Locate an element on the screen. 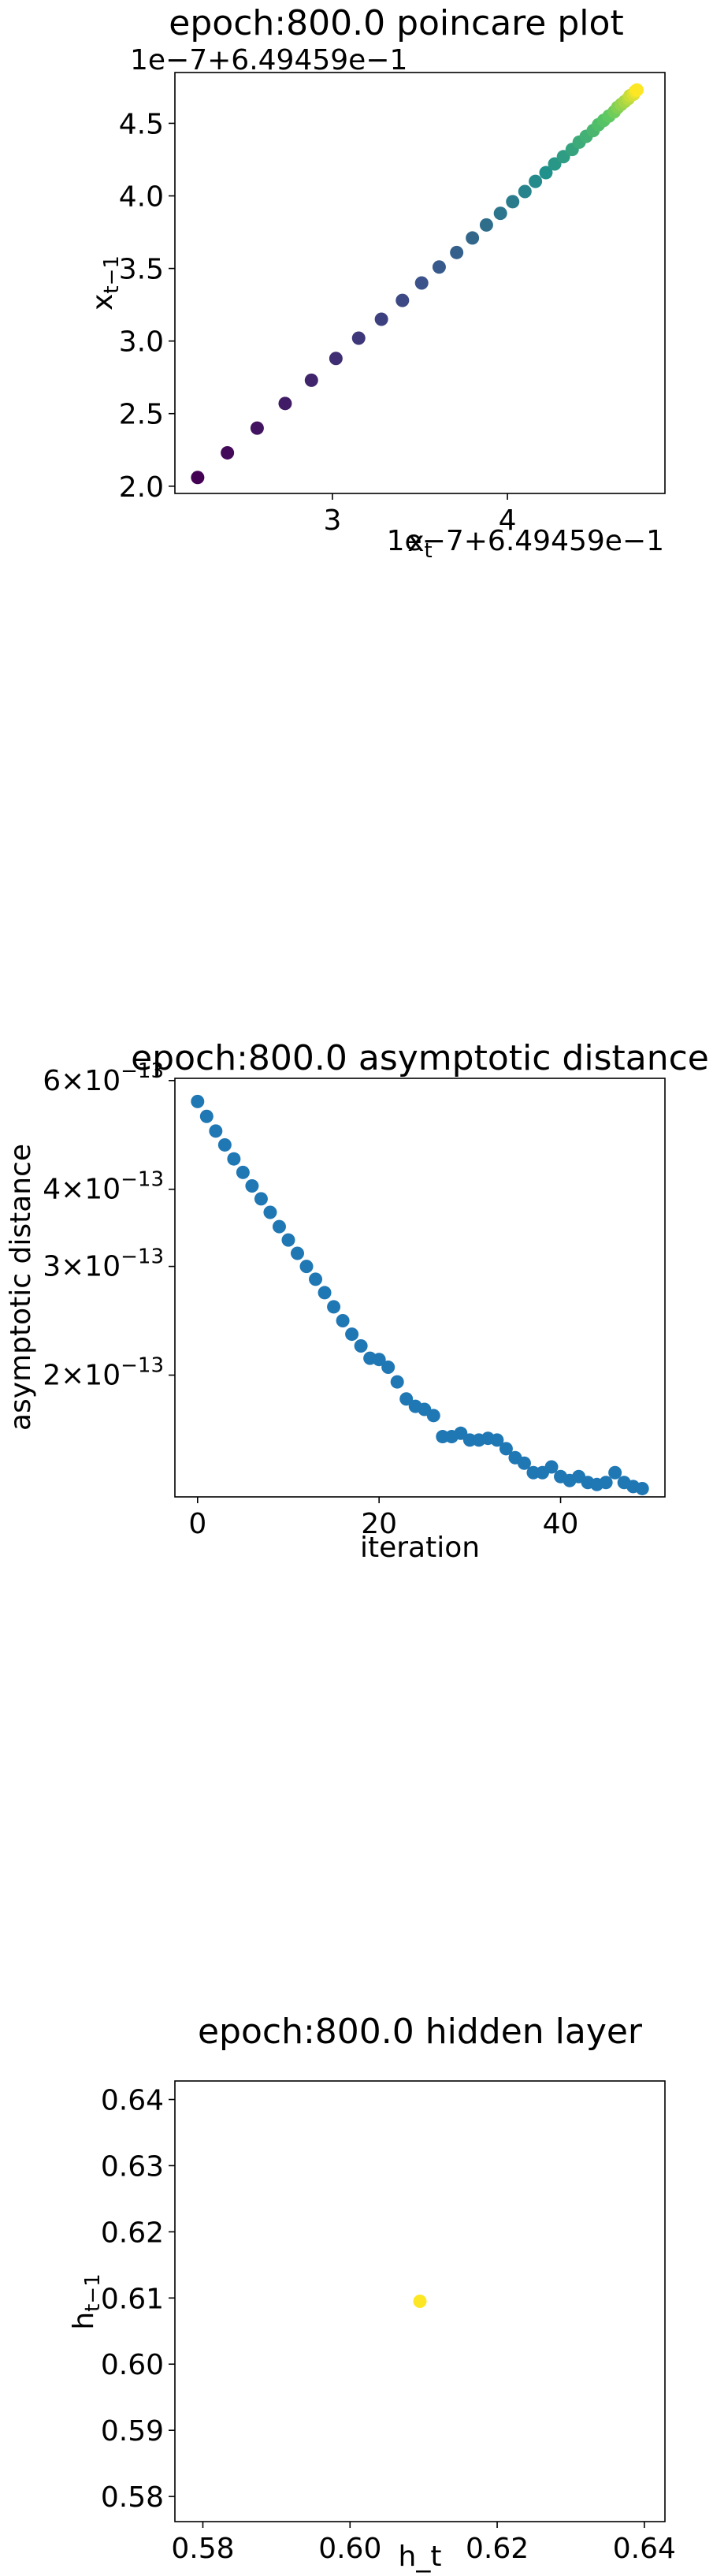 This screenshot has width=713, height=2576. hidden-layer-x-tick-label: 0.62 is located at coordinates (497, 2549).